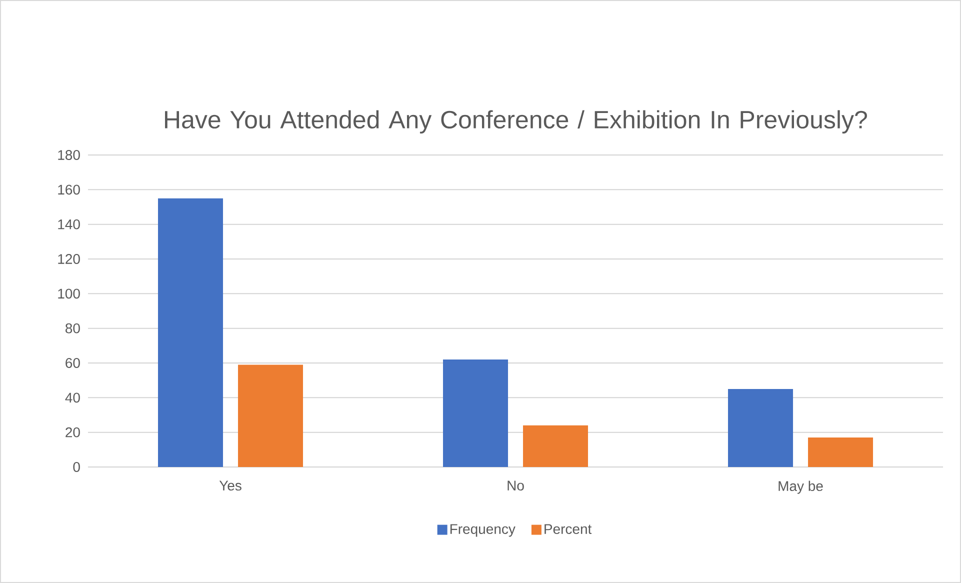 The height and width of the screenshot is (583, 961). I want to click on x-tick-label: May be, so click(800, 487).